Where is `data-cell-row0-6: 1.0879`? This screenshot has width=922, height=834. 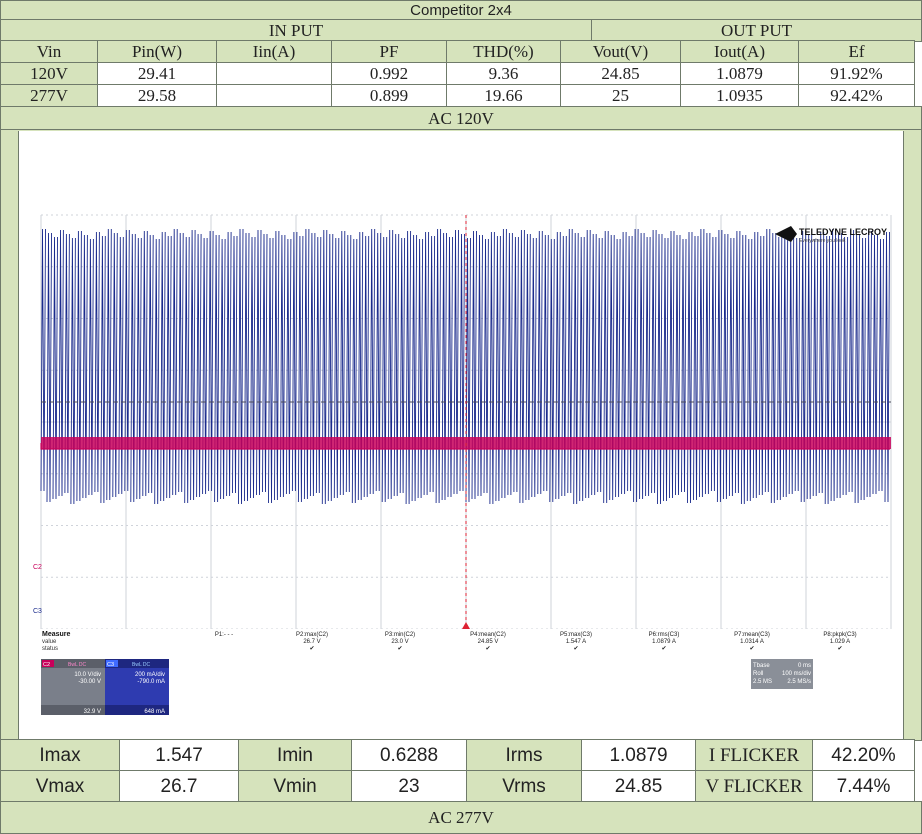 data-cell-row0-6: 1.0879 is located at coordinates (739, 74).